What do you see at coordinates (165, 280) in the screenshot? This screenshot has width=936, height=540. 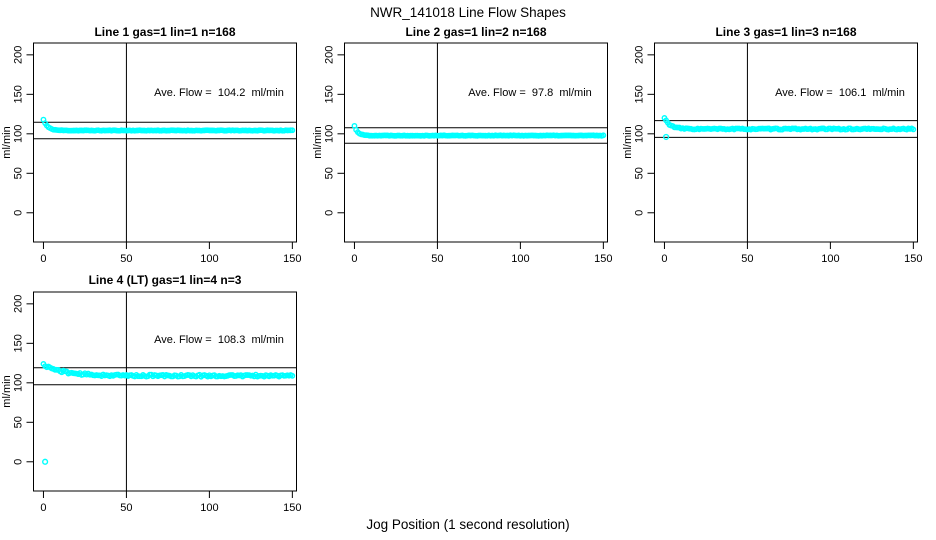 I see `panel-4-title: Line 4 (LT) gas=1 lin=4 n=3` at bounding box center [165, 280].